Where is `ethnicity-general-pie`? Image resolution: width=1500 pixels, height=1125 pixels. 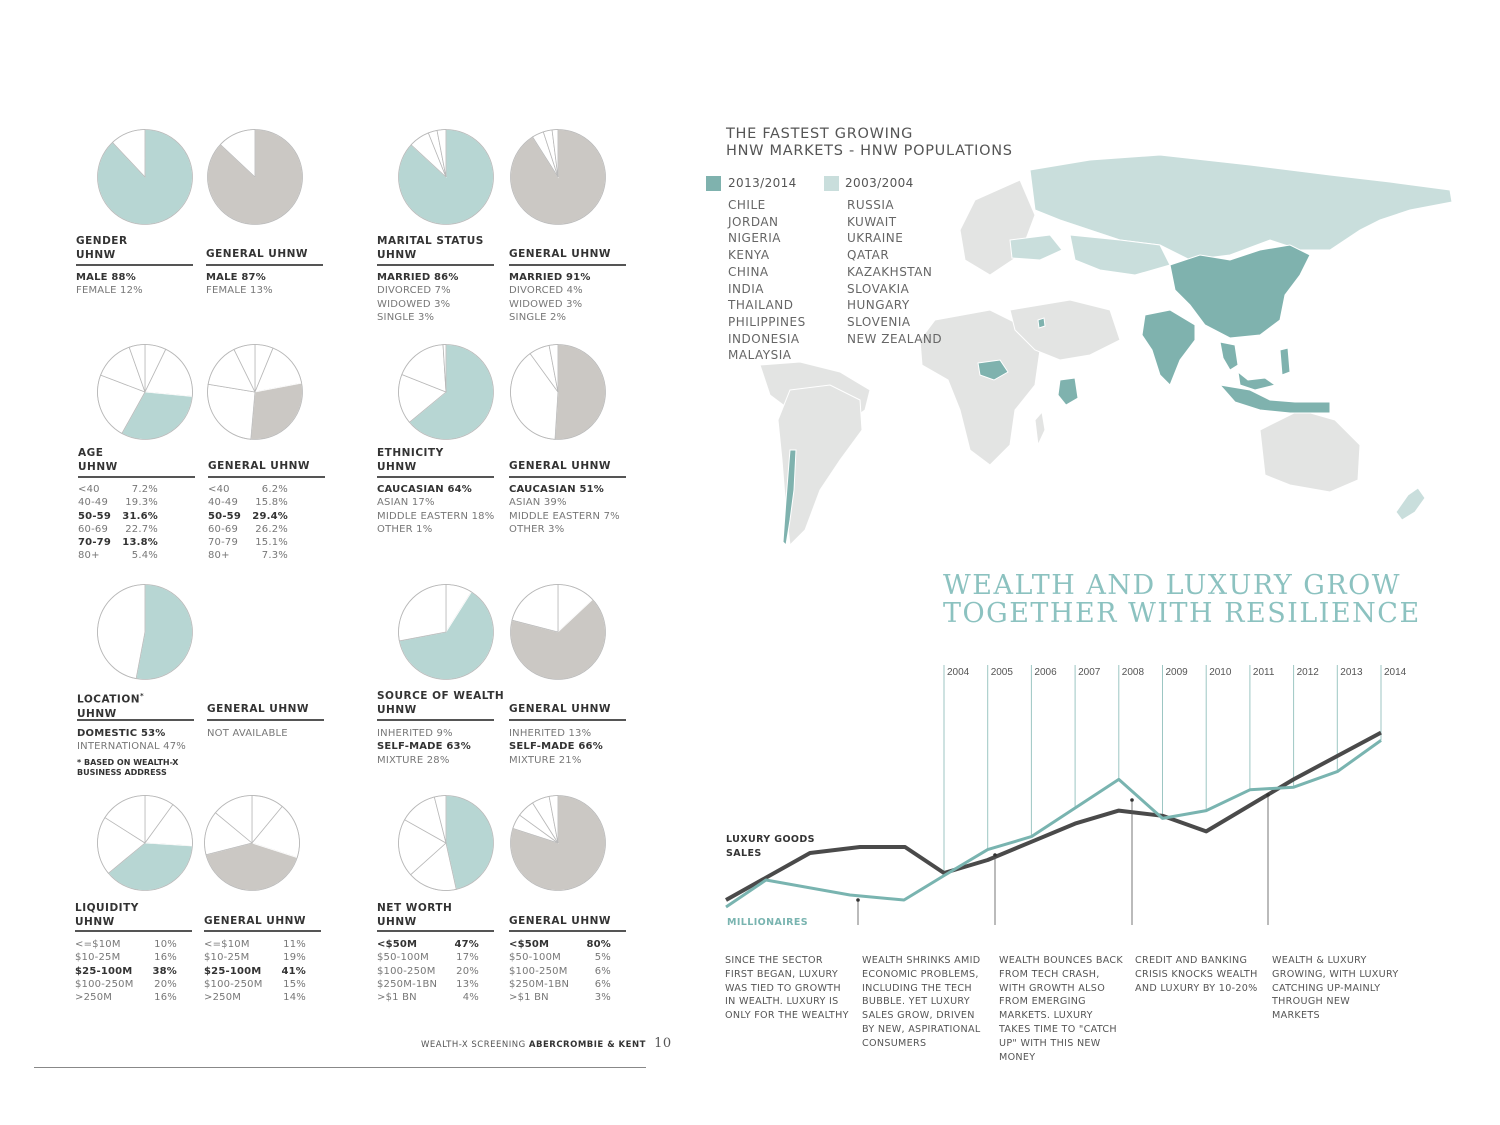 ethnicity-general-pie is located at coordinates (558, 392).